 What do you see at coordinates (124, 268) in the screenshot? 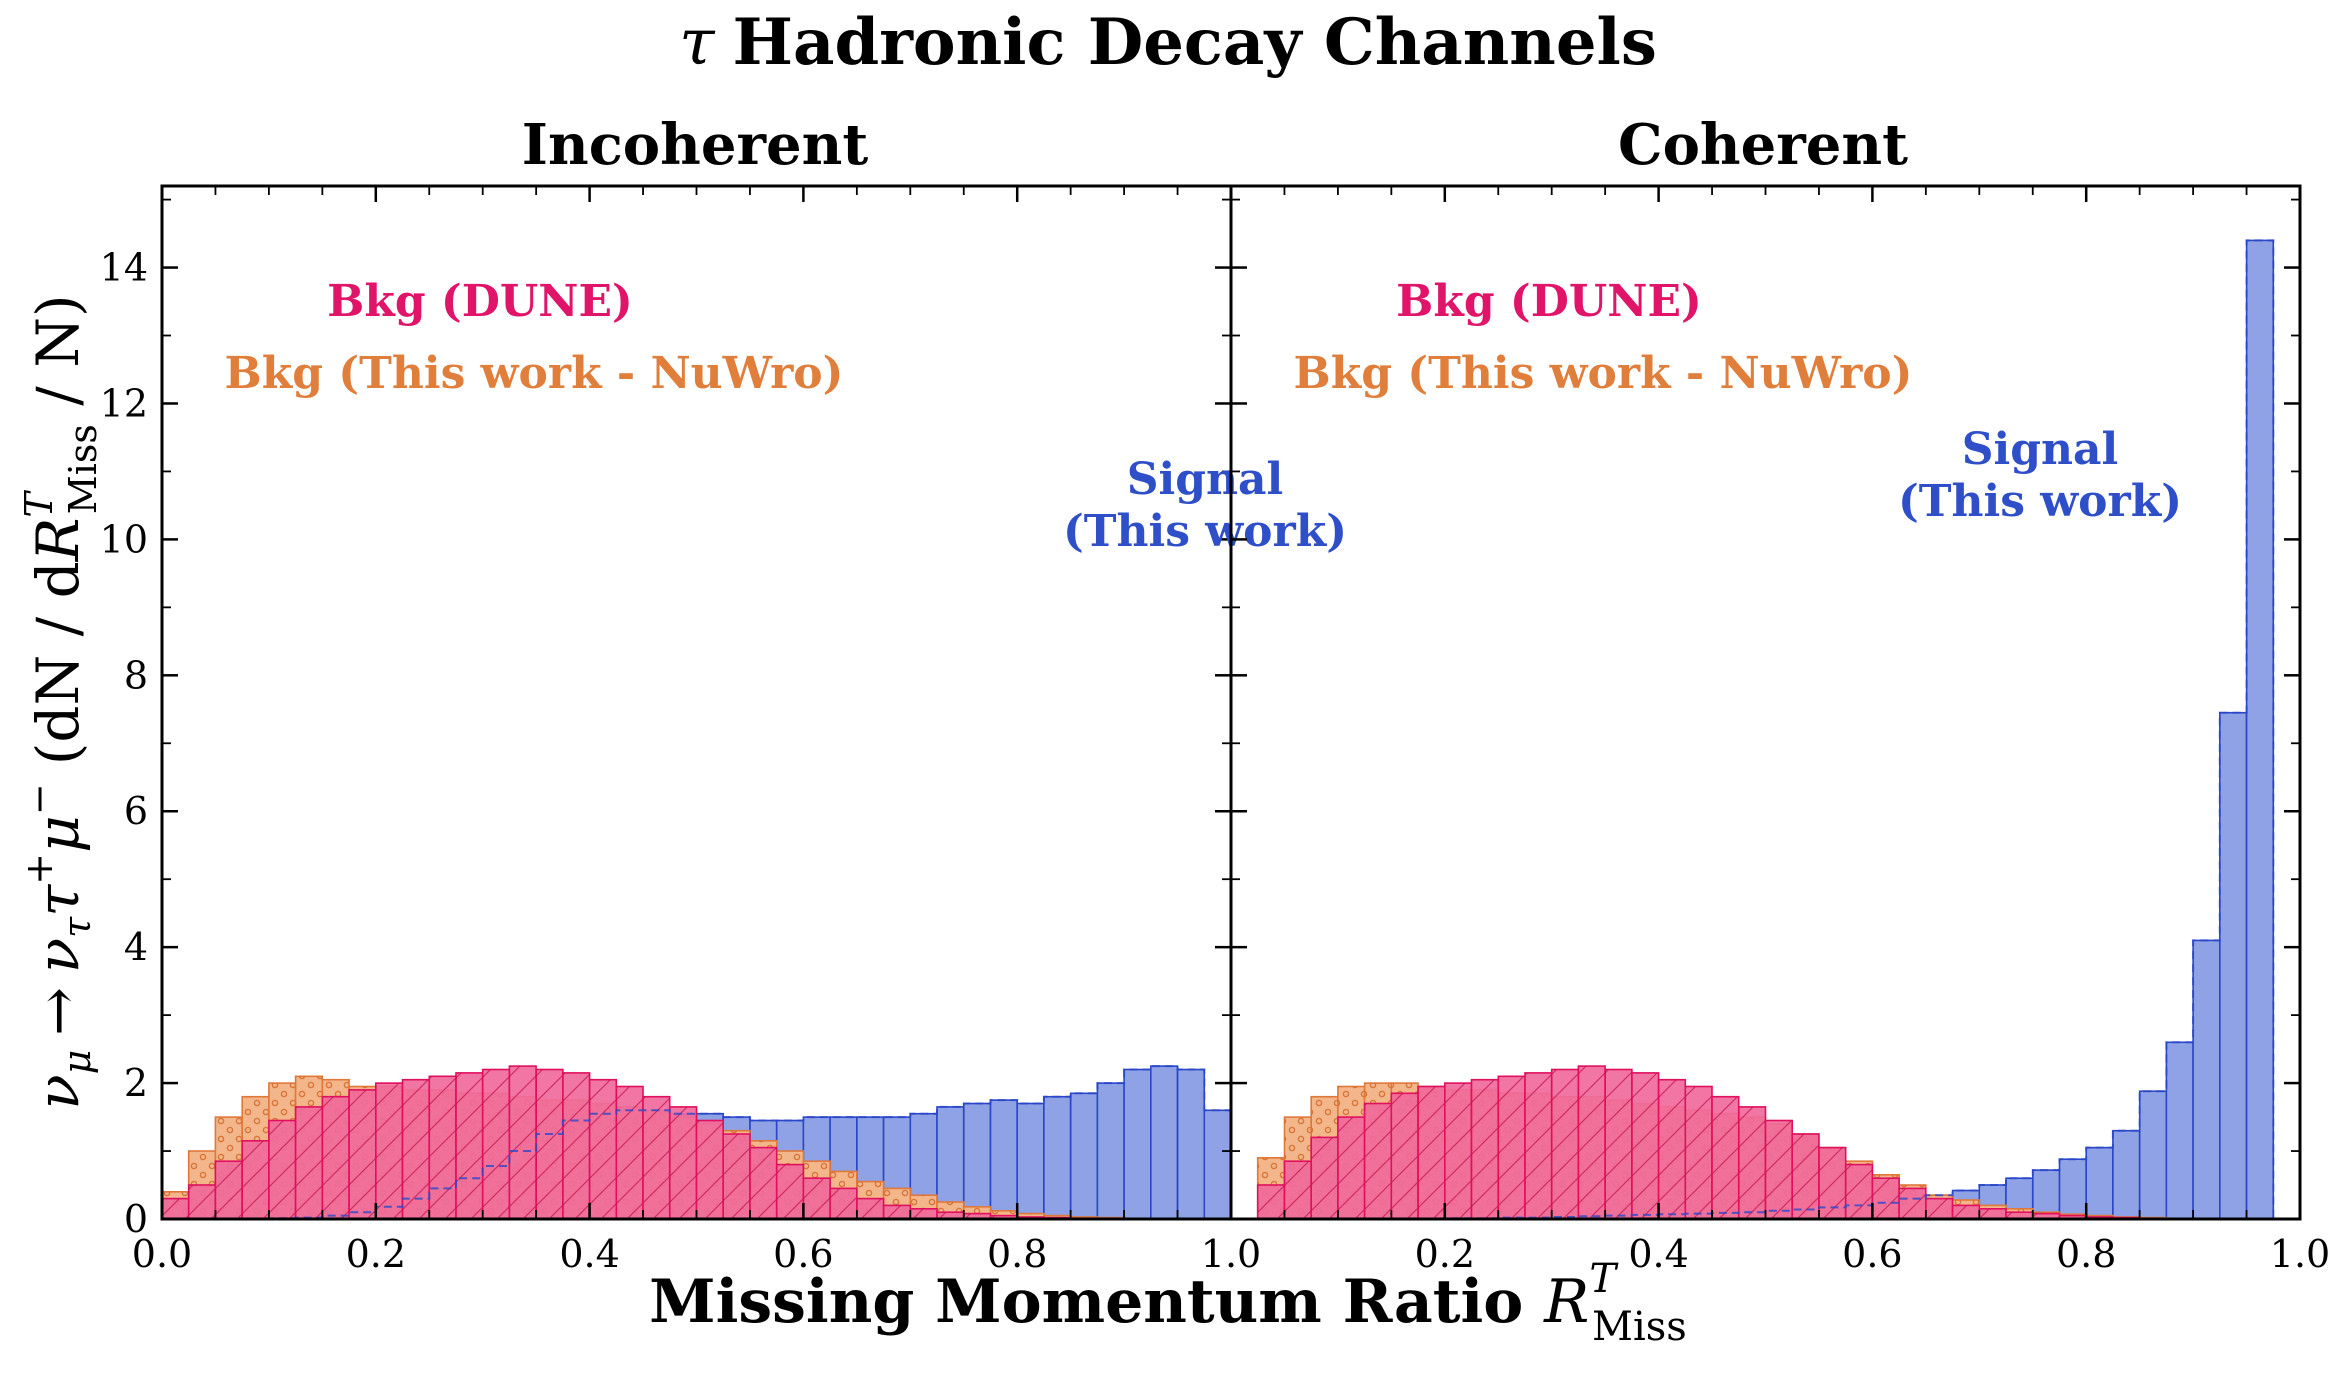
I see `y-tick-label-7: 14` at bounding box center [124, 268].